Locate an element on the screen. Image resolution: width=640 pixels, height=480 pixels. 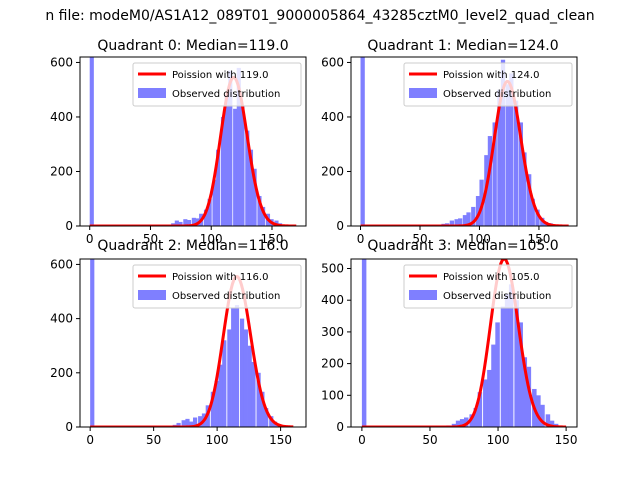
legend-label: Observed distribution is located at coordinates (226, 296).